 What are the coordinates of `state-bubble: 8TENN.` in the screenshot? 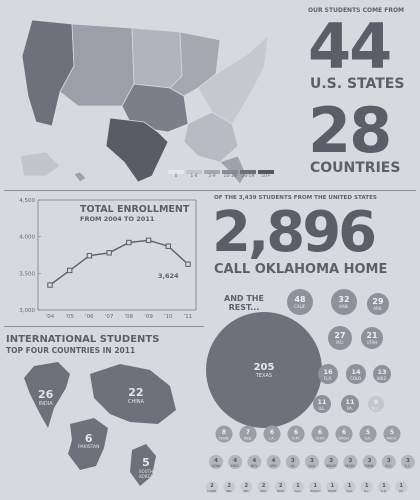 It's located at (224, 434).